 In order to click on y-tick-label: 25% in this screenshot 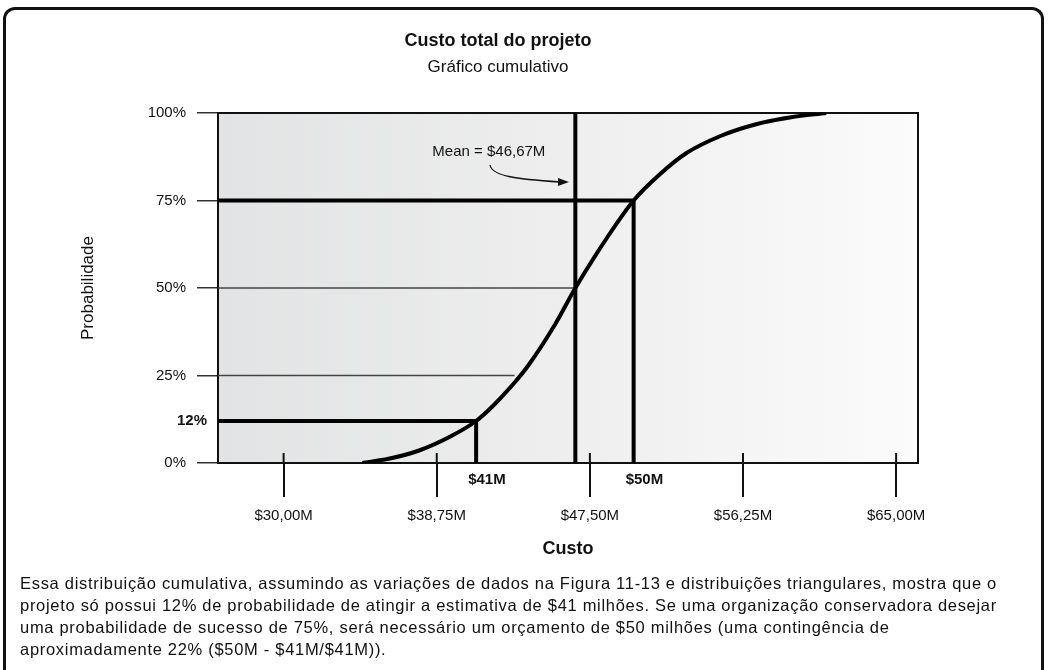, I will do `click(170, 374)`.